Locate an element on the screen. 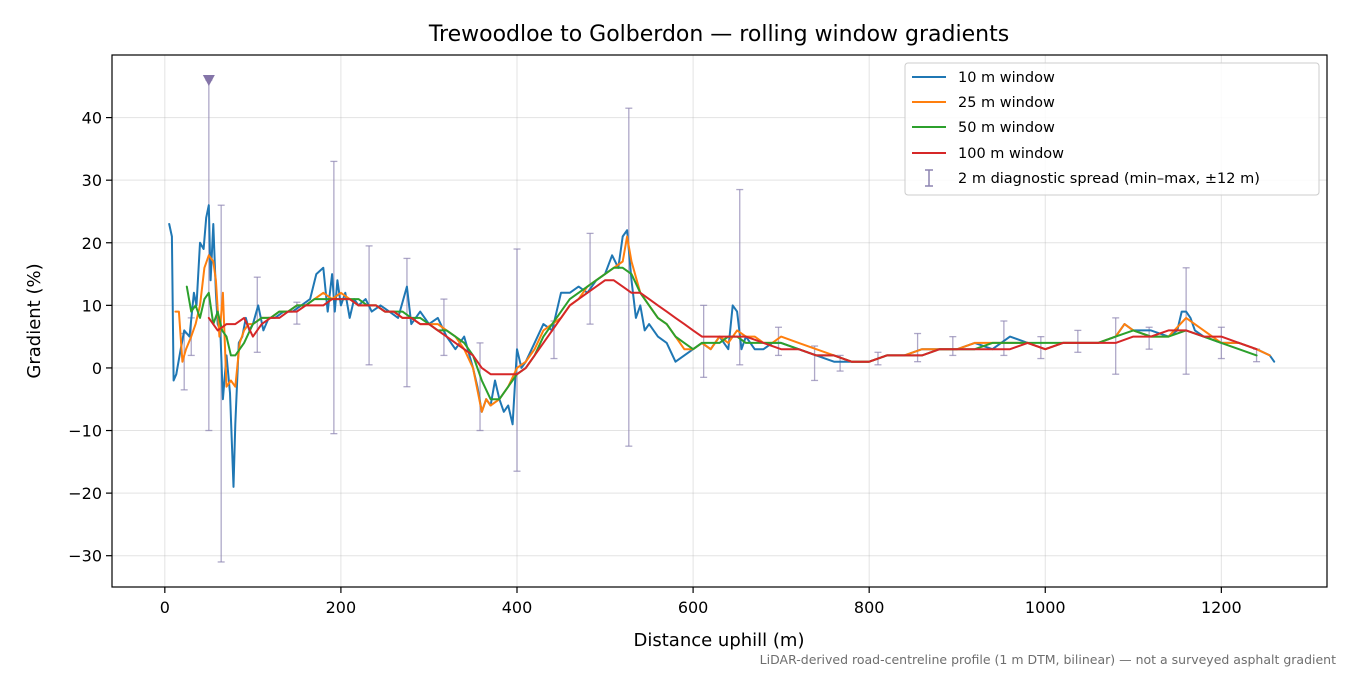  x-tick-label: 1200 is located at coordinates (1221, 607).